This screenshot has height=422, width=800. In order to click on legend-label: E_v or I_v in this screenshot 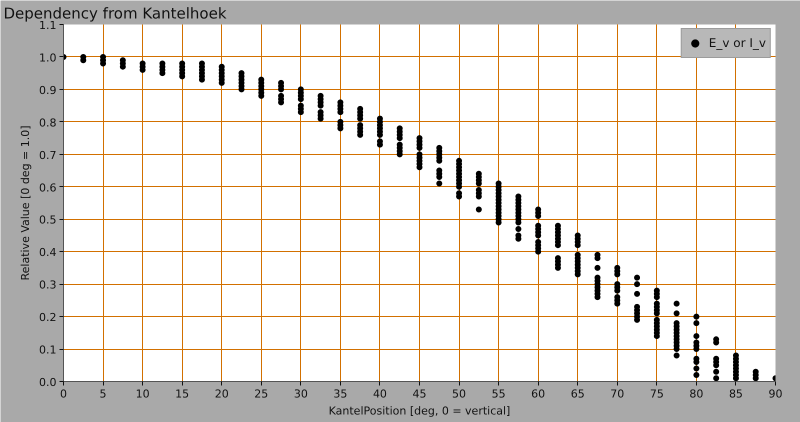, I will do `click(737, 43)`.